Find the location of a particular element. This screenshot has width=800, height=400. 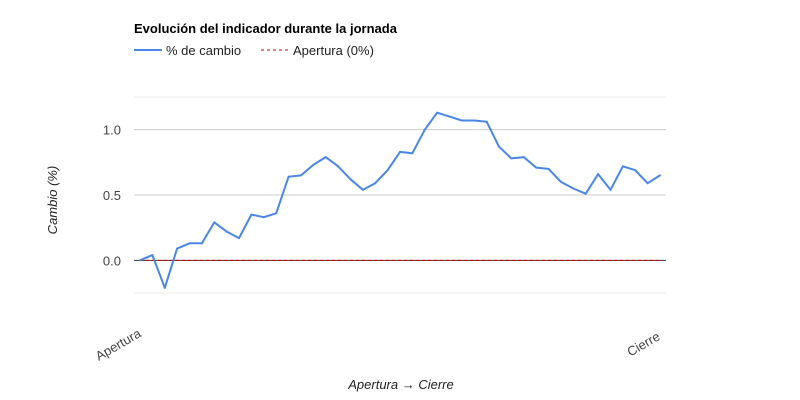

y-axis-tick-labels: 1.0 0.5 0.0 is located at coordinates (112, 196).